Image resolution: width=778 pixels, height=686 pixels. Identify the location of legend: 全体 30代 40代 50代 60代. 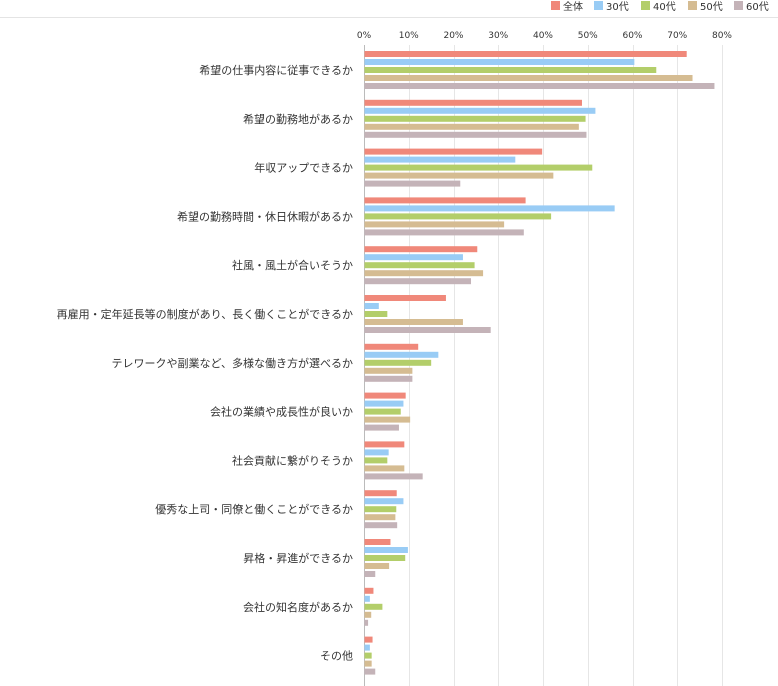
(660, 6).